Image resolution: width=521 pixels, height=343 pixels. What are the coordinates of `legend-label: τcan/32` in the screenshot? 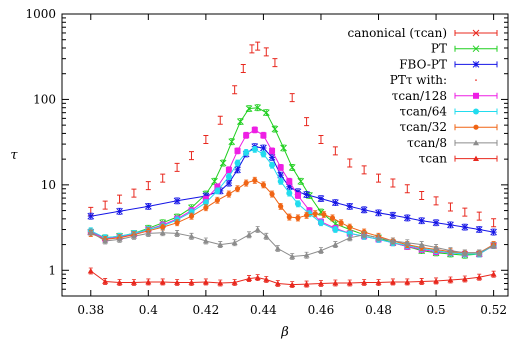 It's located at (423, 127).